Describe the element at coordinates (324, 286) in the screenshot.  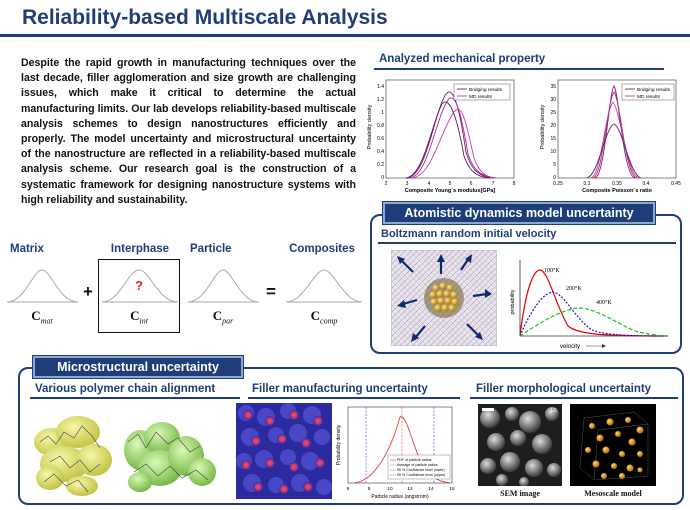
I see `composites-distribution-icon` at that location.